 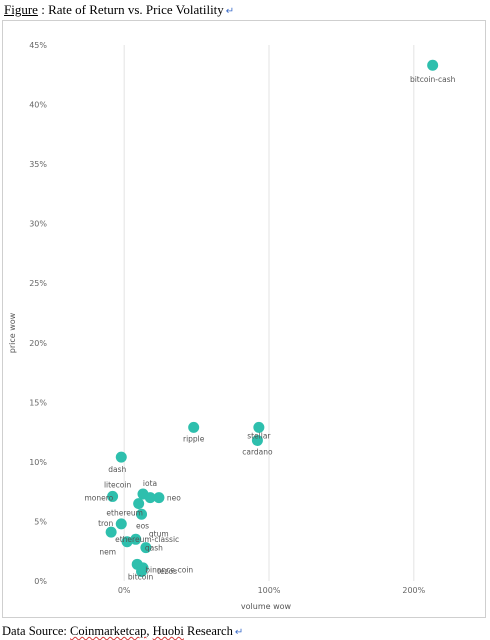 I want to click on point-label-litecoin: litecoin, so click(x=118, y=484).